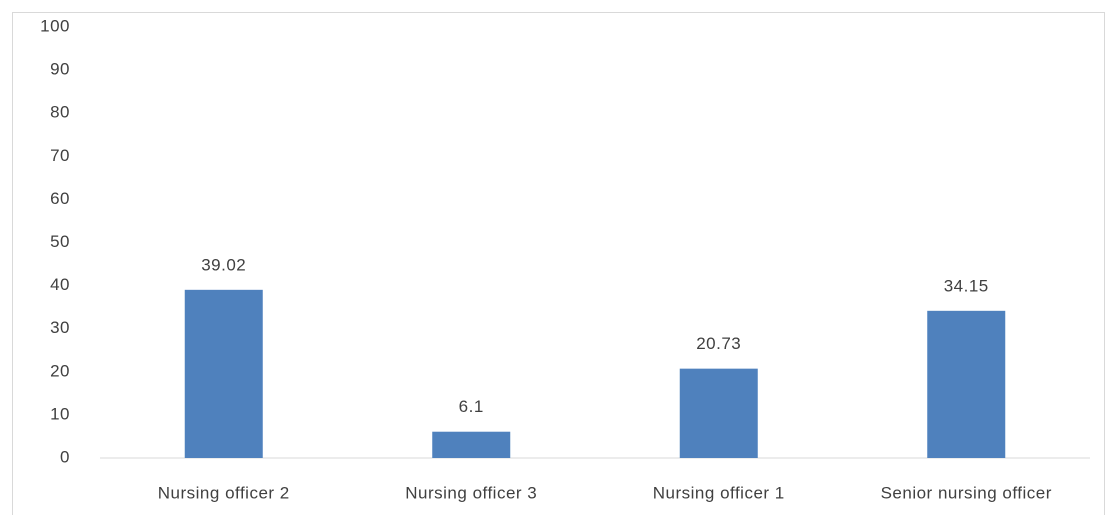  What do you see at coordinates (471, 406) in the screenshot?
I see `data-label: 6.1` at bounding box center [471, 406].